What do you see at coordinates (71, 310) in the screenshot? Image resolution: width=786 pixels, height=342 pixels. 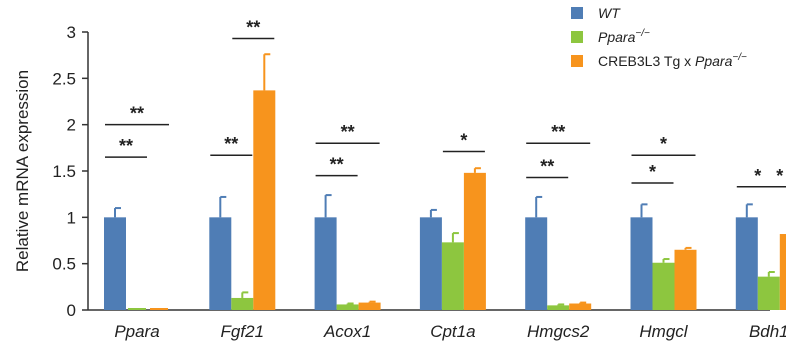 I see `y-tick-label: 0` at bounding box center [71, 310].